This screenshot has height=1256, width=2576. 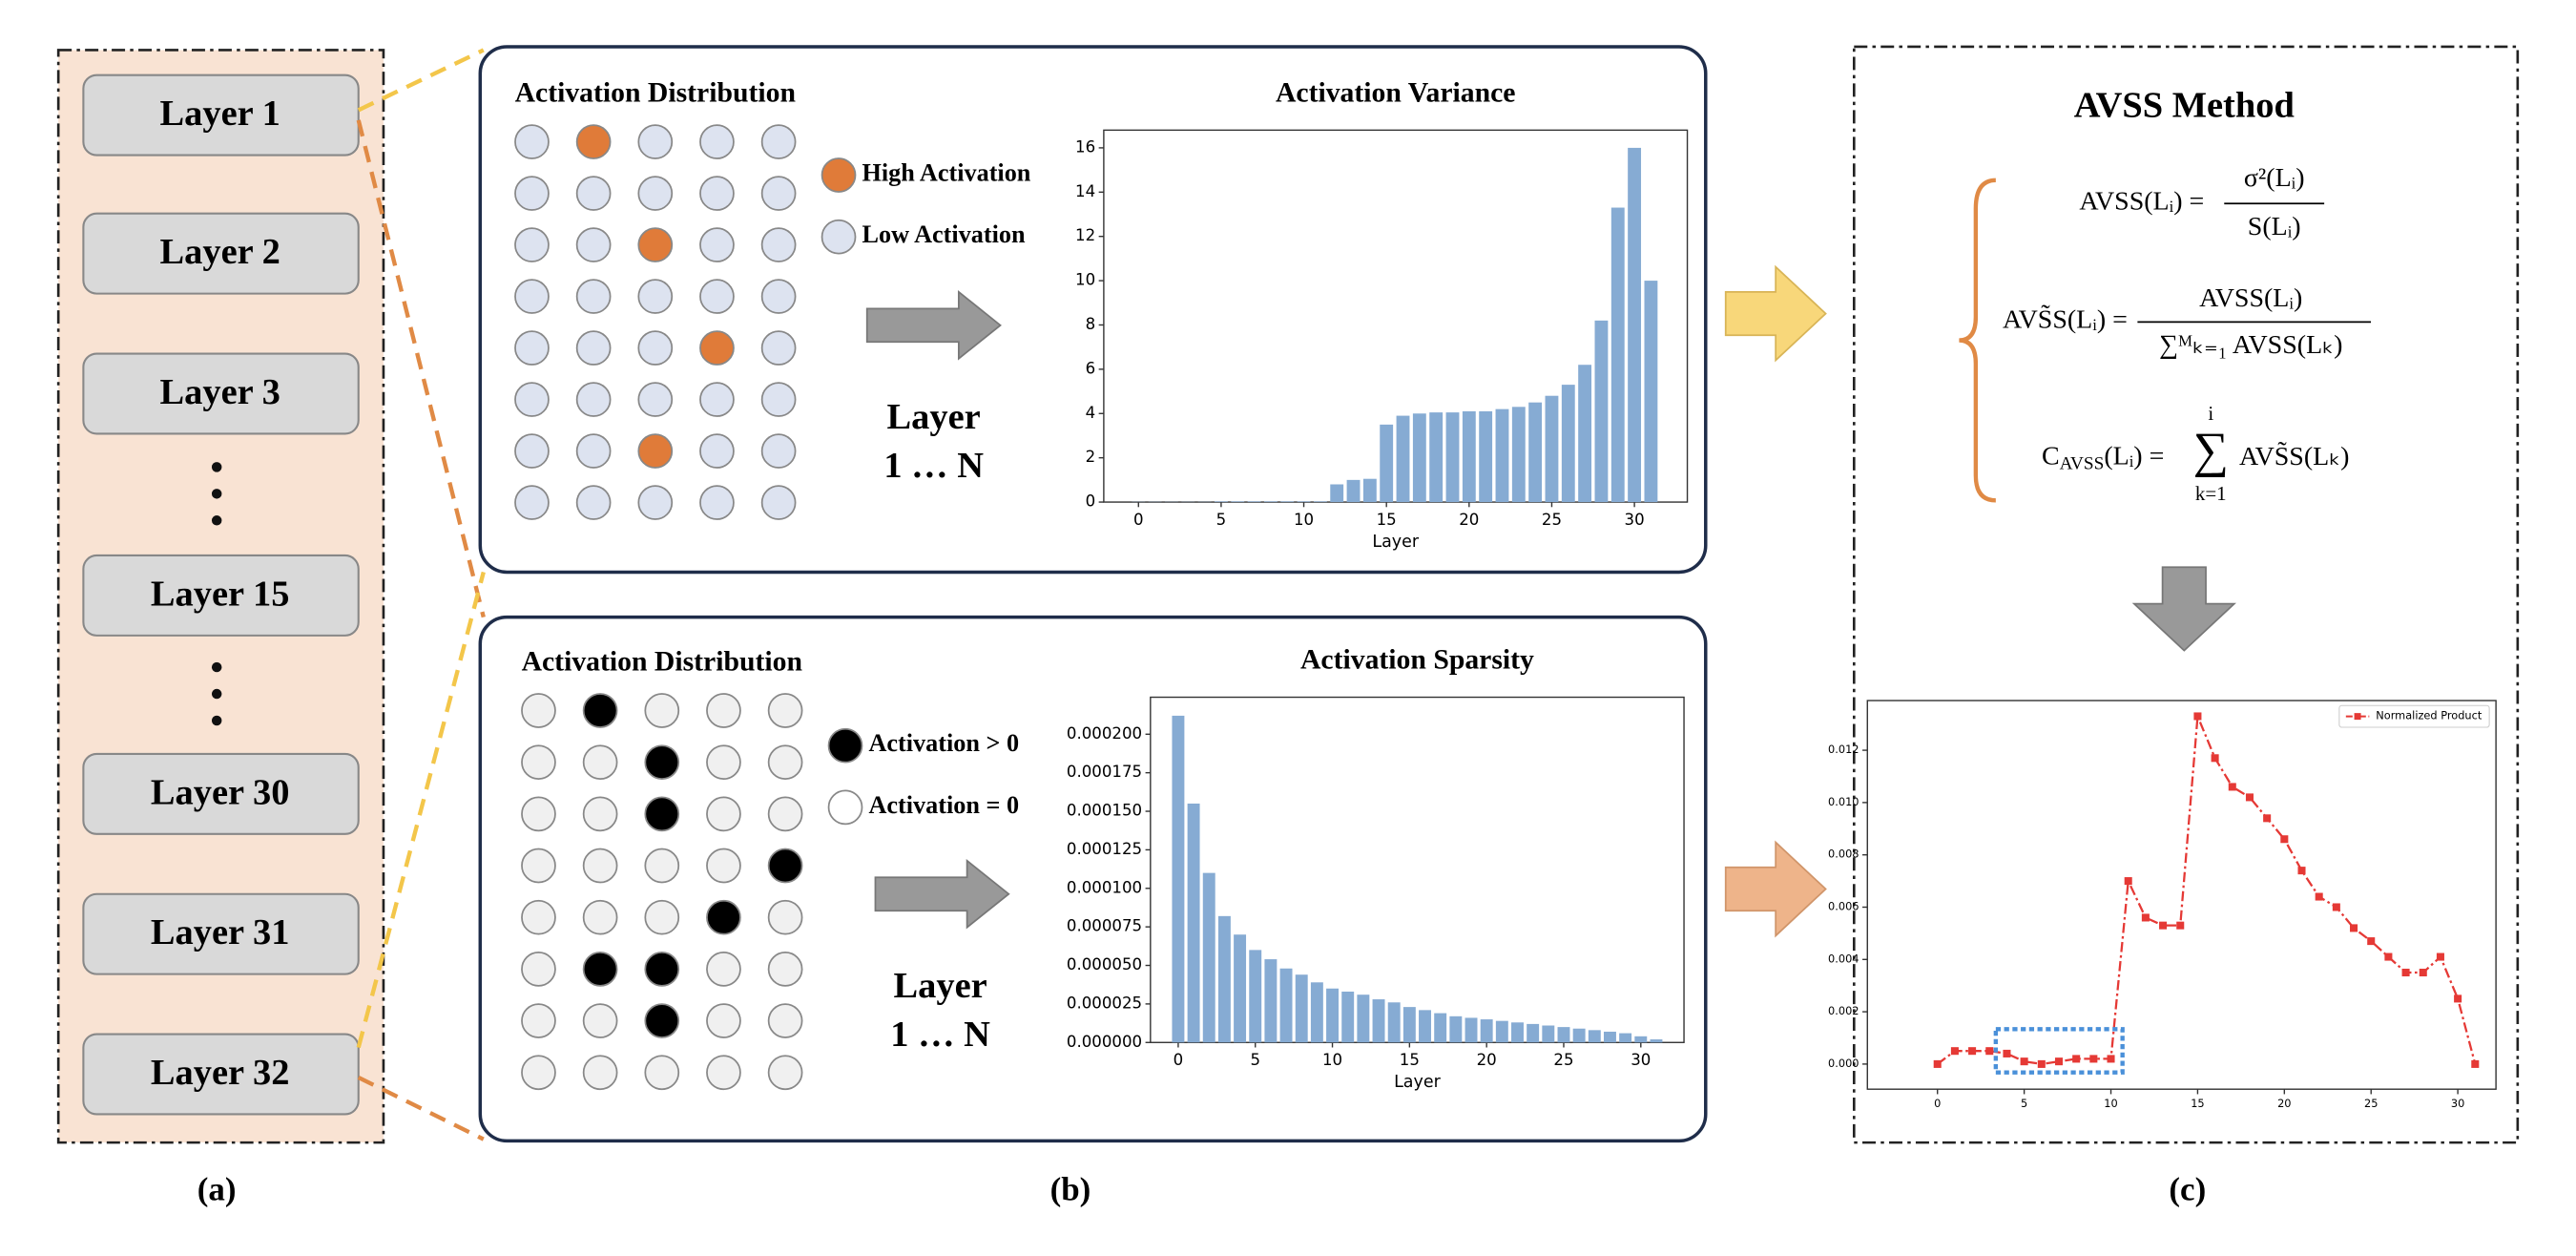 I want to click on formula-denominator: ∑ᴹₖ₌₁ AVSS(Lₖ), so click(x=2250, y=345).